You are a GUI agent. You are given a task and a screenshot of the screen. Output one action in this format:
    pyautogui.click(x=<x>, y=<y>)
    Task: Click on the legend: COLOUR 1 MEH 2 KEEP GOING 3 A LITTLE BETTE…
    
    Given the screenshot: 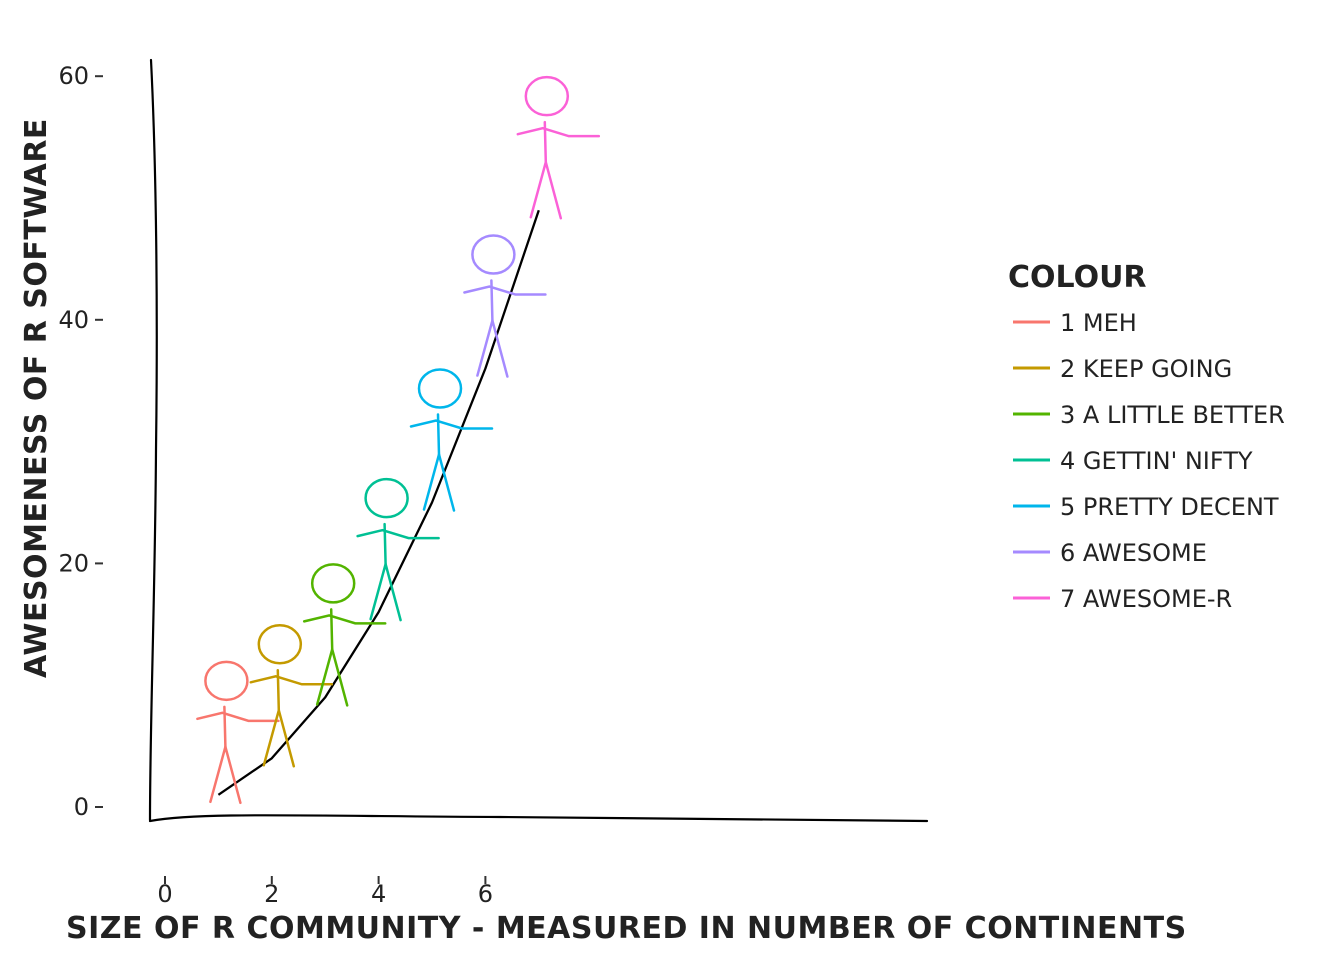 What is the action you would take?
    pyautogui.click(x=1146, y=436)
    